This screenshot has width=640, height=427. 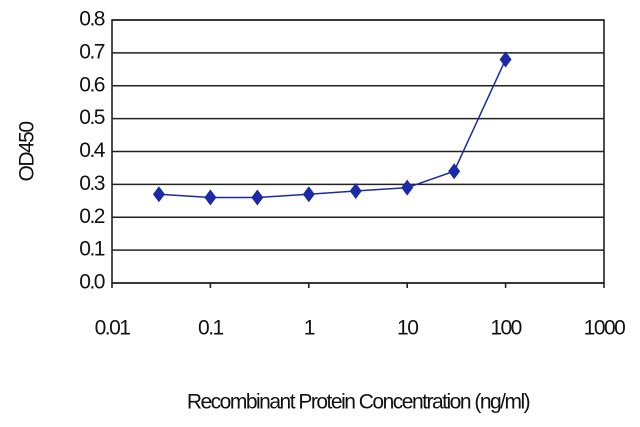 I want to click on x-tick-label: 10, so click(x=407, y=328).